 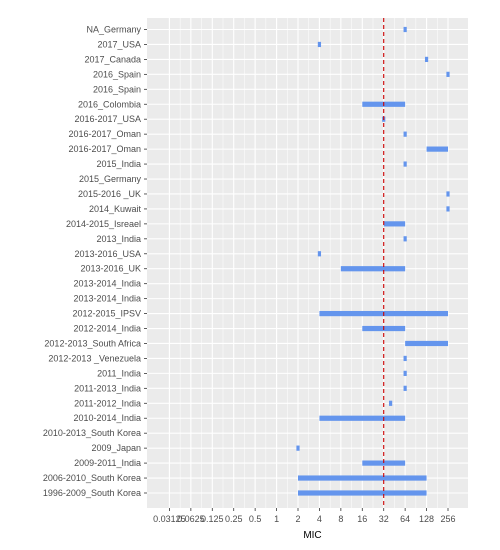 I want to click on y-tick-label: 2013-2016_USA, so click(x=107, y=254).